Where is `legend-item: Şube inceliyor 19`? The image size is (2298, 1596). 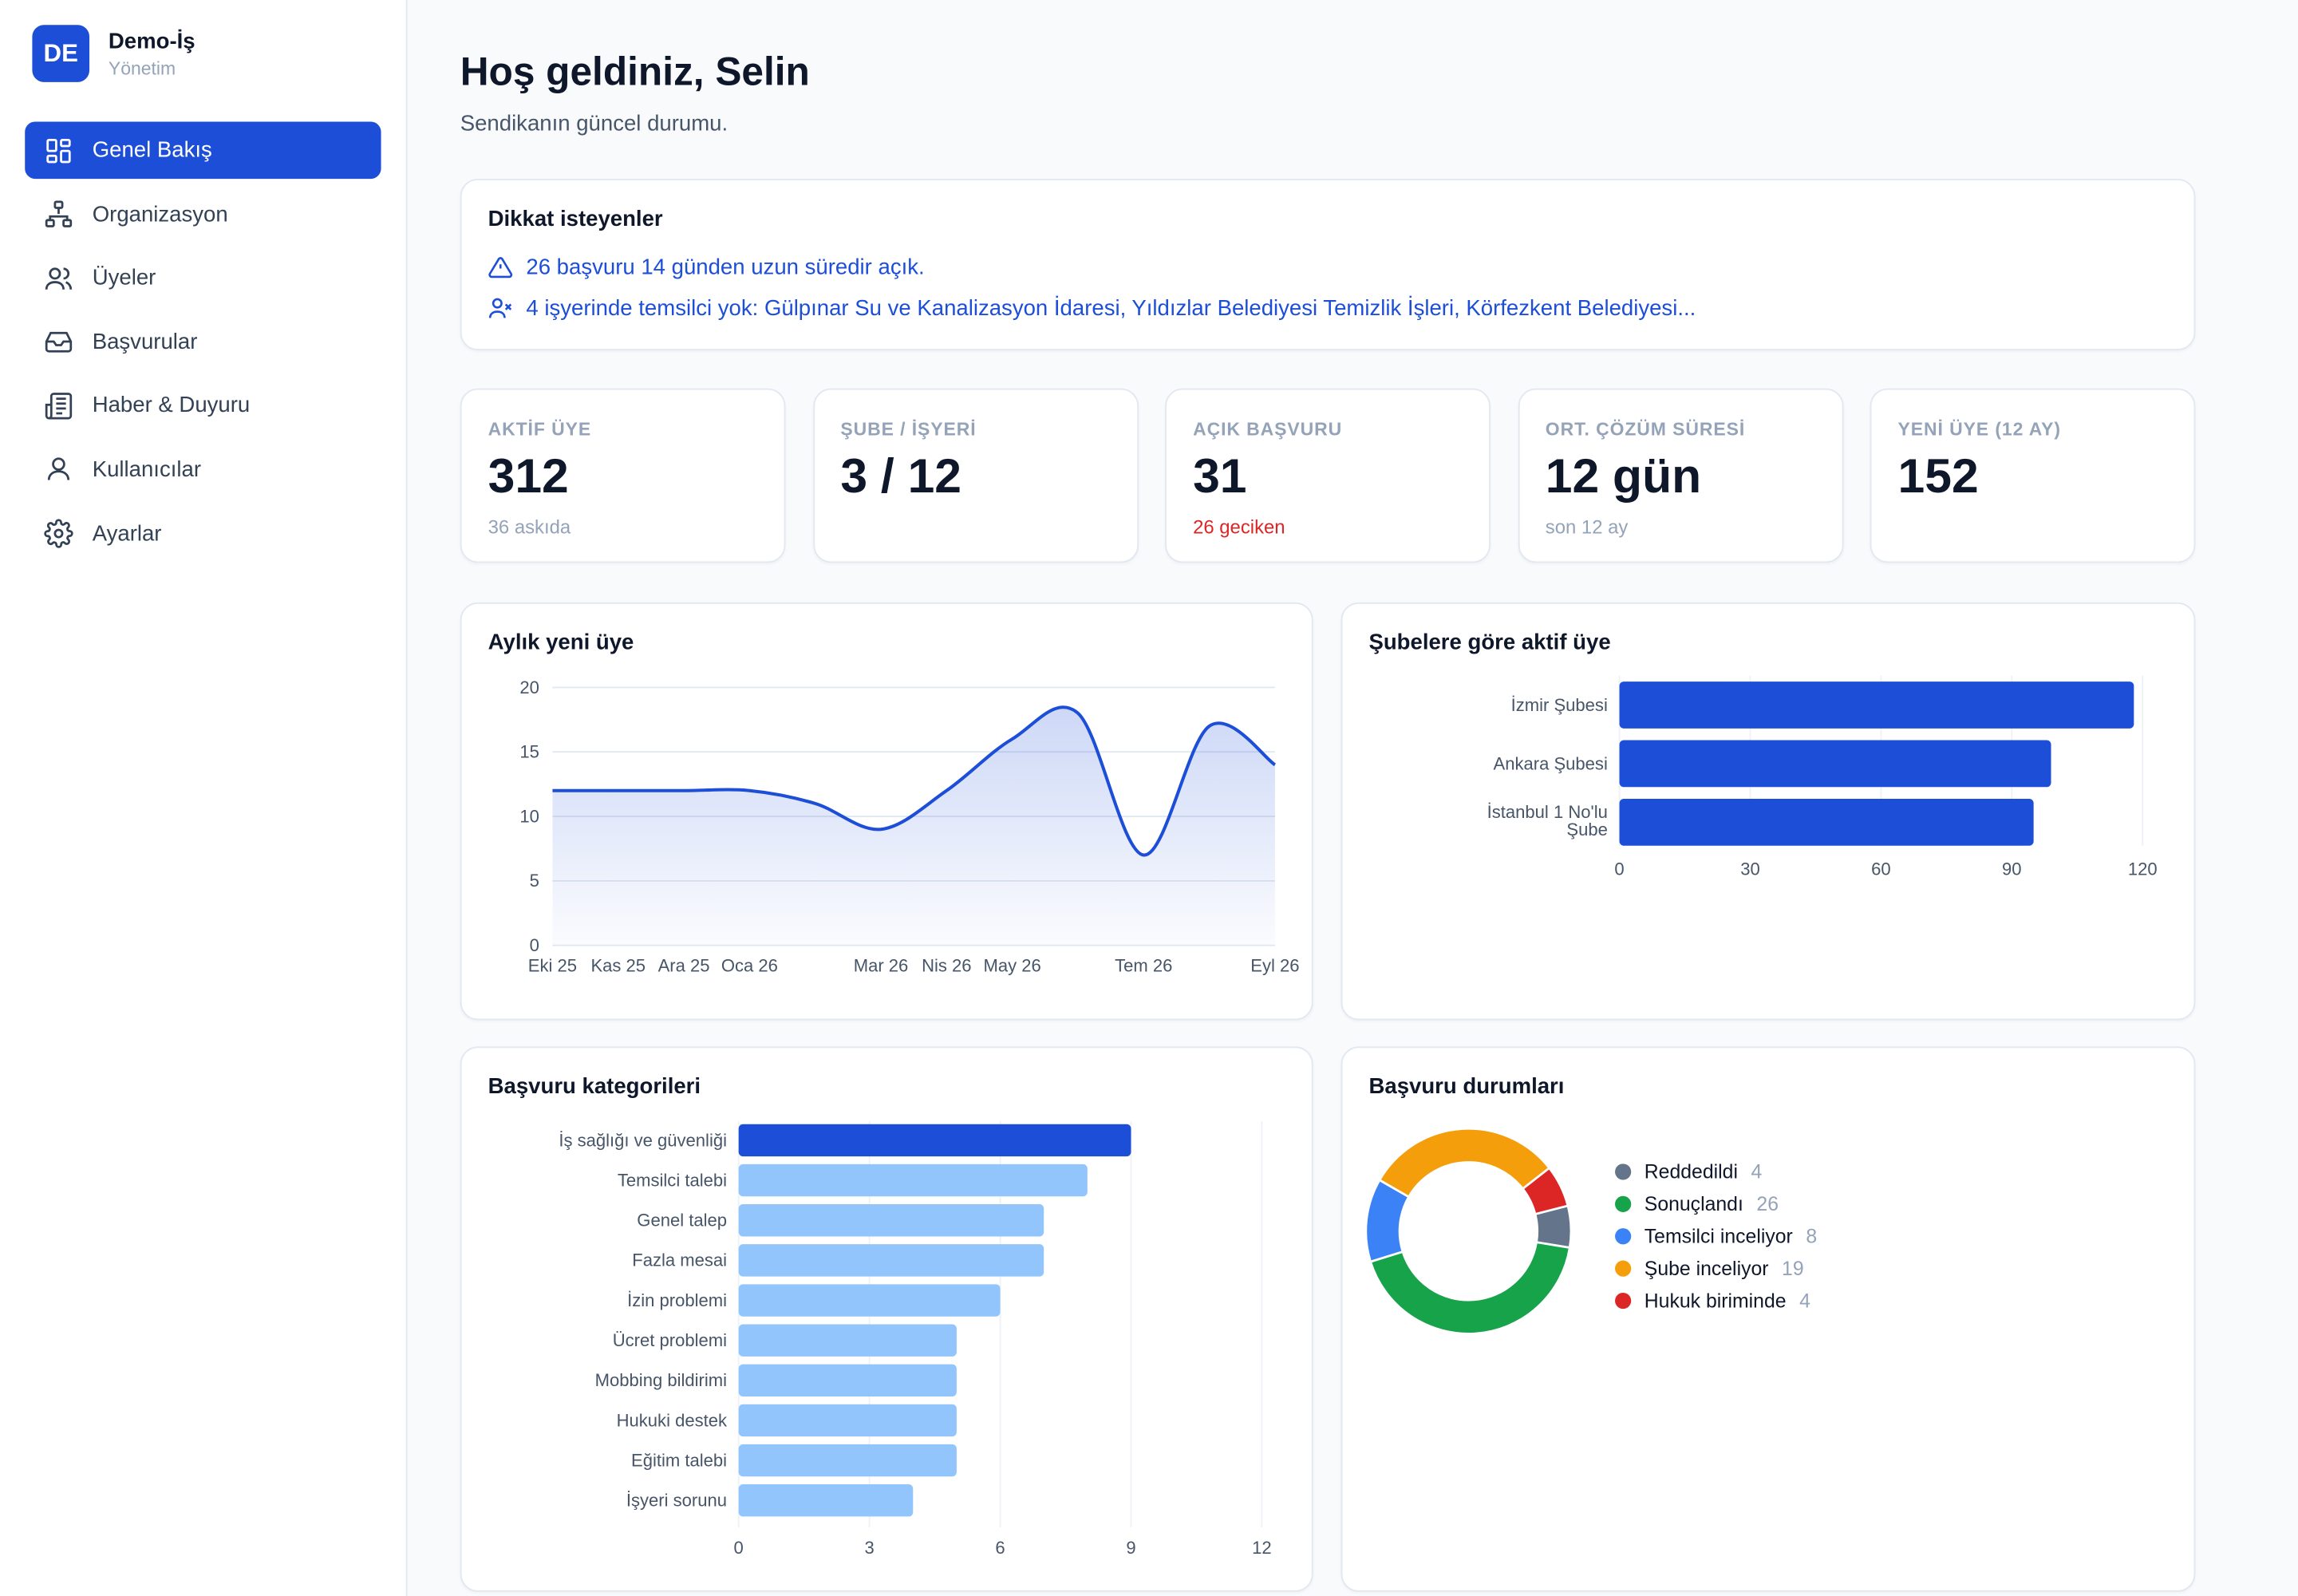
legend-item: Şube inceliyor 19 is located at coordinates (1716, 1268).